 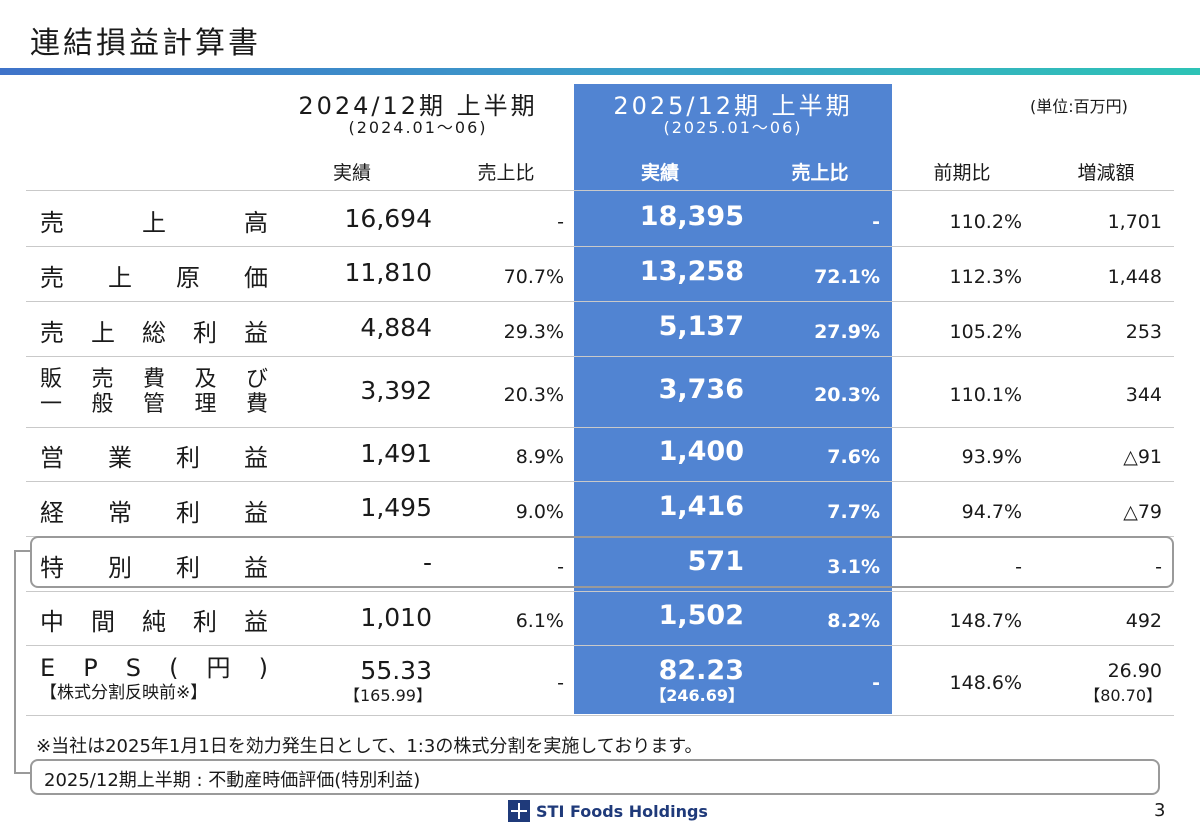 What do you see at coordinates (991, 457) in the screenshot?
I see `yoy-cell-value: 93.9%` at bounding box center [991, 457].